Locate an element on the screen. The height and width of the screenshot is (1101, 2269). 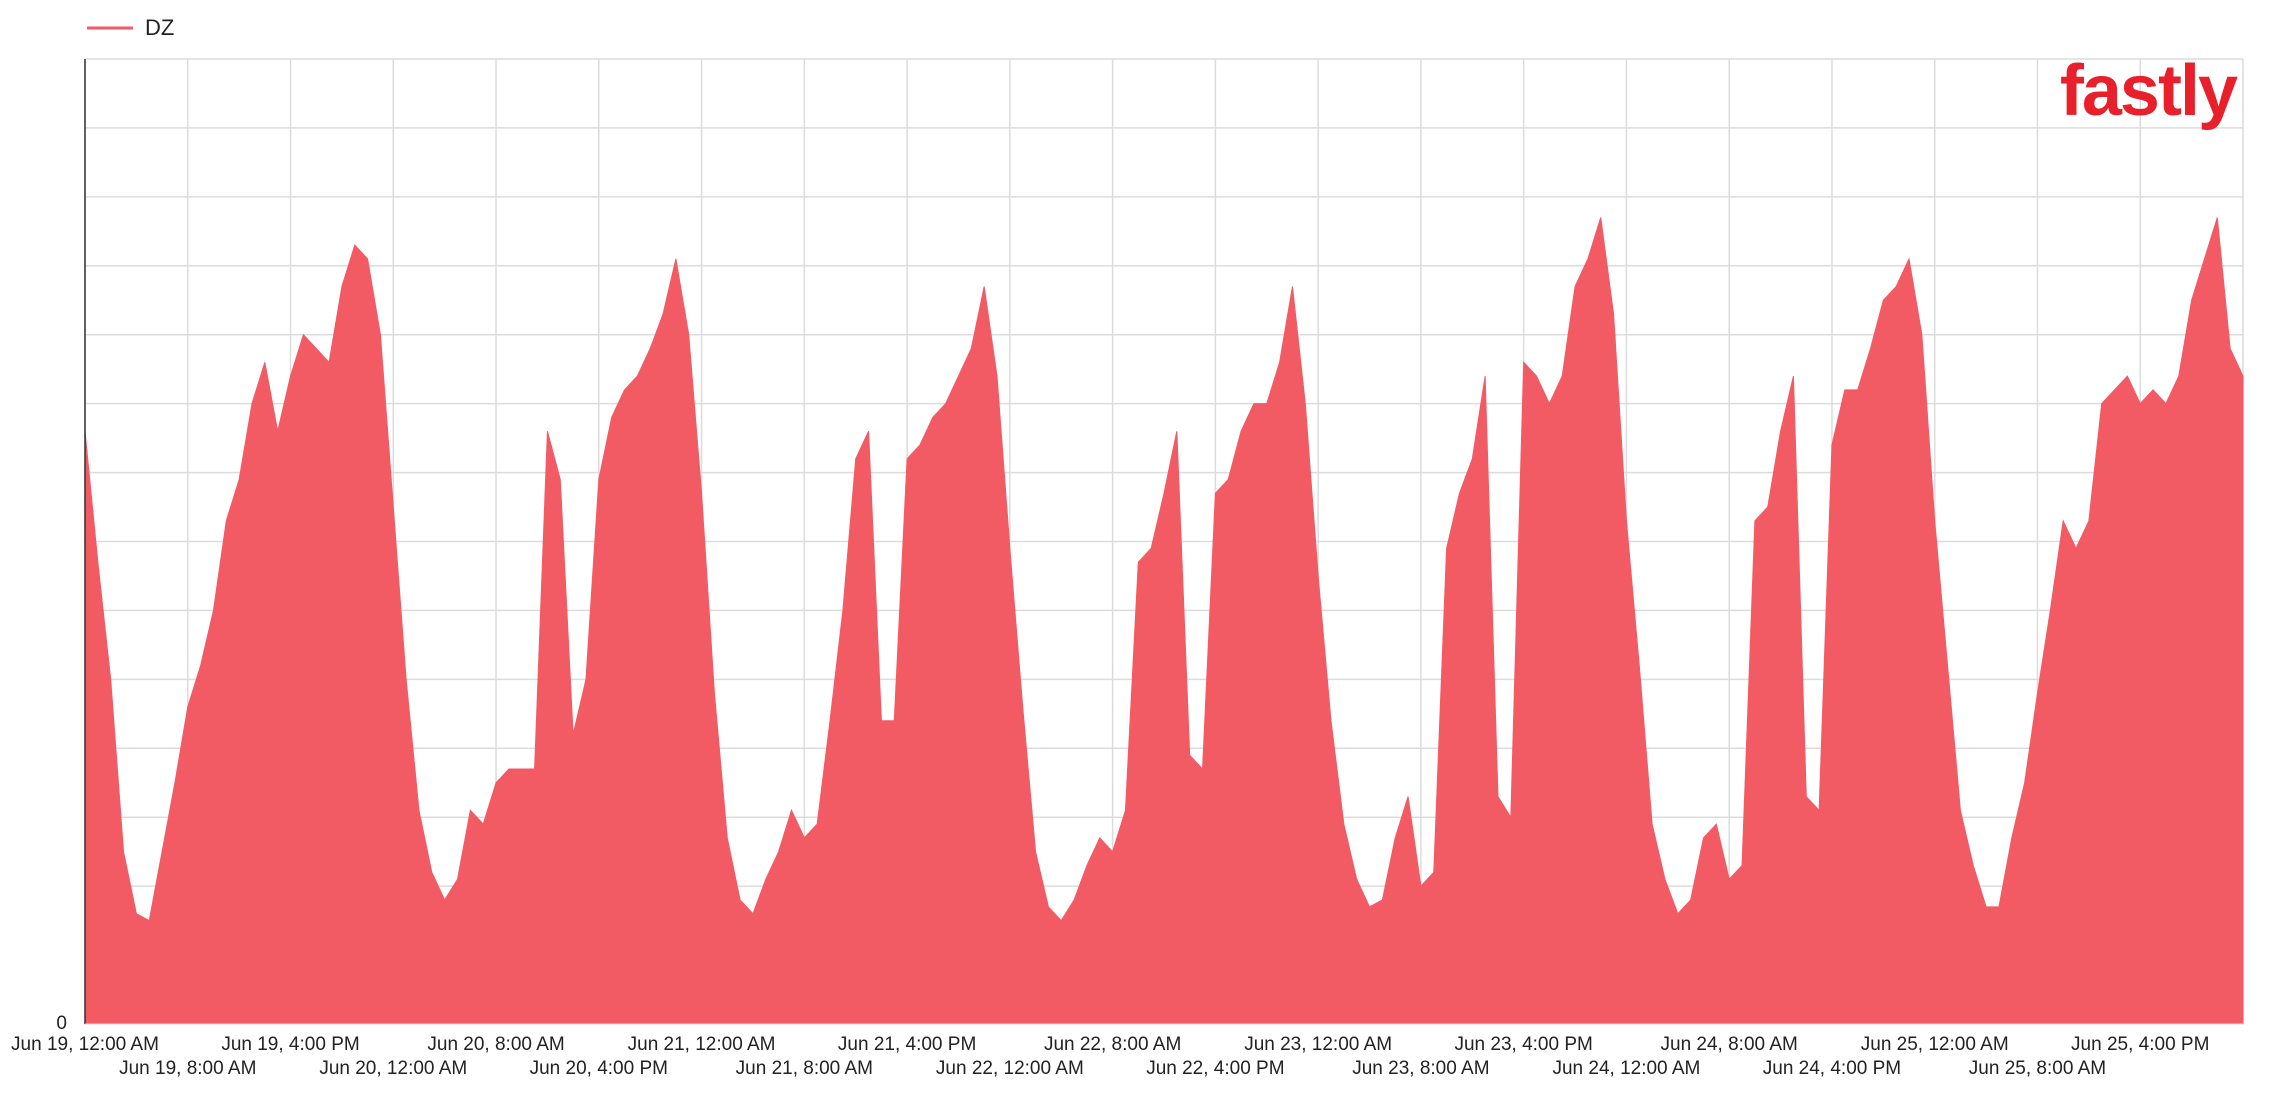
x-tick-label: Jun 23, 8:00 AM is located at coordinates (1420, 1068).